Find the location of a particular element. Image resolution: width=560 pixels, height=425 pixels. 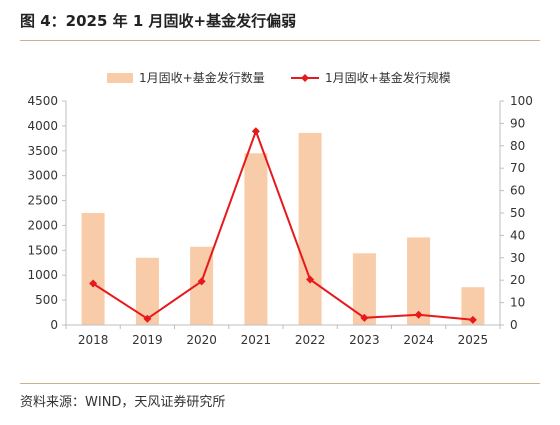

legend-bar-label: 1月固收+基金发行数量 is located at coordinates (202, 77).